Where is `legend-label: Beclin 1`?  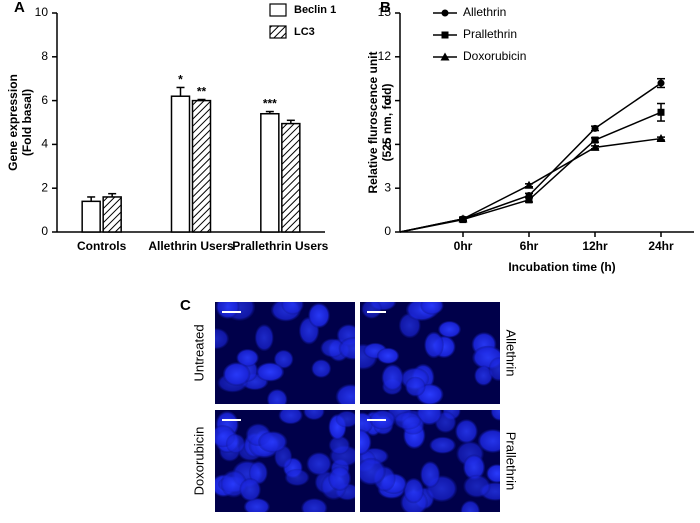 legend-label: Beclin 1 is located at coordinates (315, 10).